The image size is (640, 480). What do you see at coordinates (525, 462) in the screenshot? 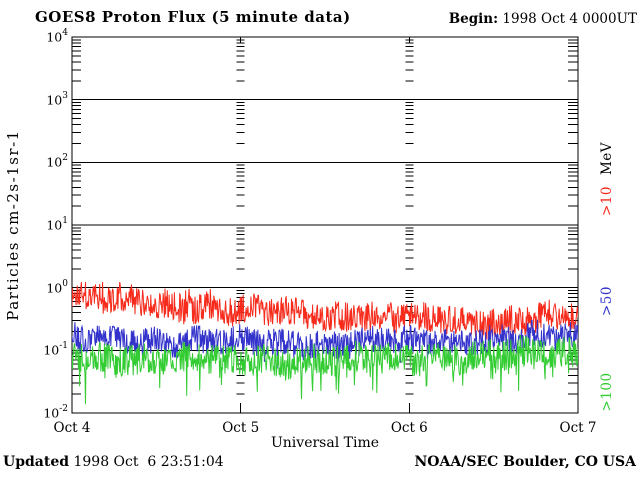
I see `credit-text: NOAA/SEC Boulder, CO USA` at bounding box center [525, 462].